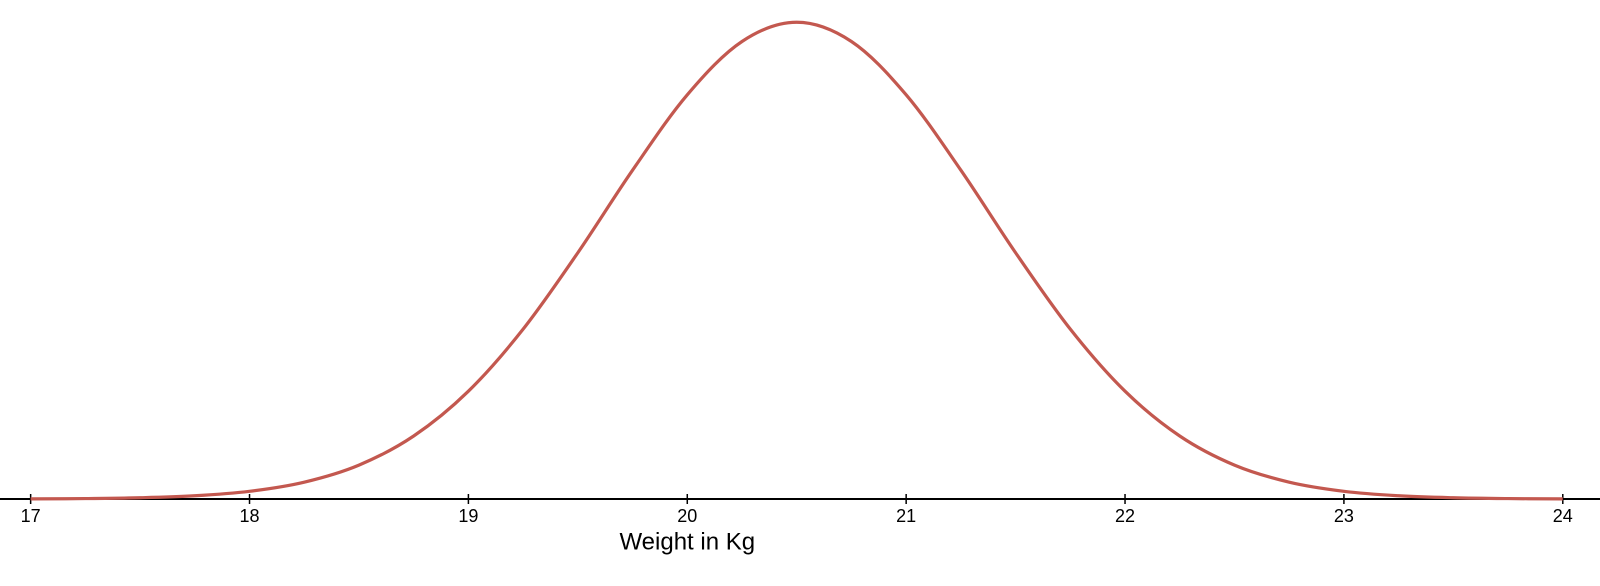  What do you see at coordinates (1344, 516) in the screenshot?
I see `x-tick-label: 23` at bounding box center [1344, 516].